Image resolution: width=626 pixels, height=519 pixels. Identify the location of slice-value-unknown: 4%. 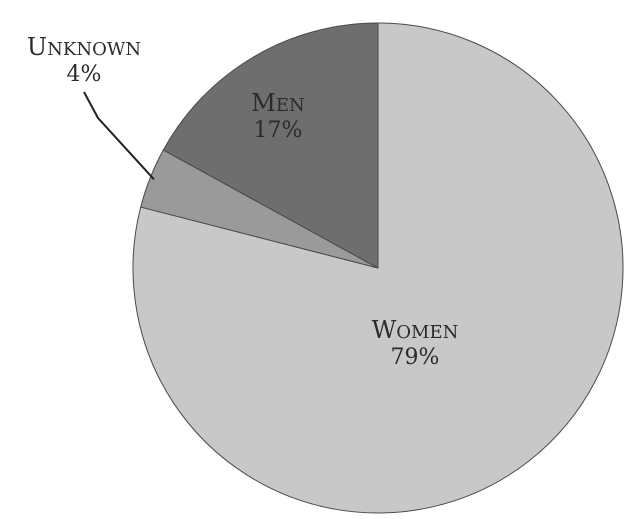
(84, 74).